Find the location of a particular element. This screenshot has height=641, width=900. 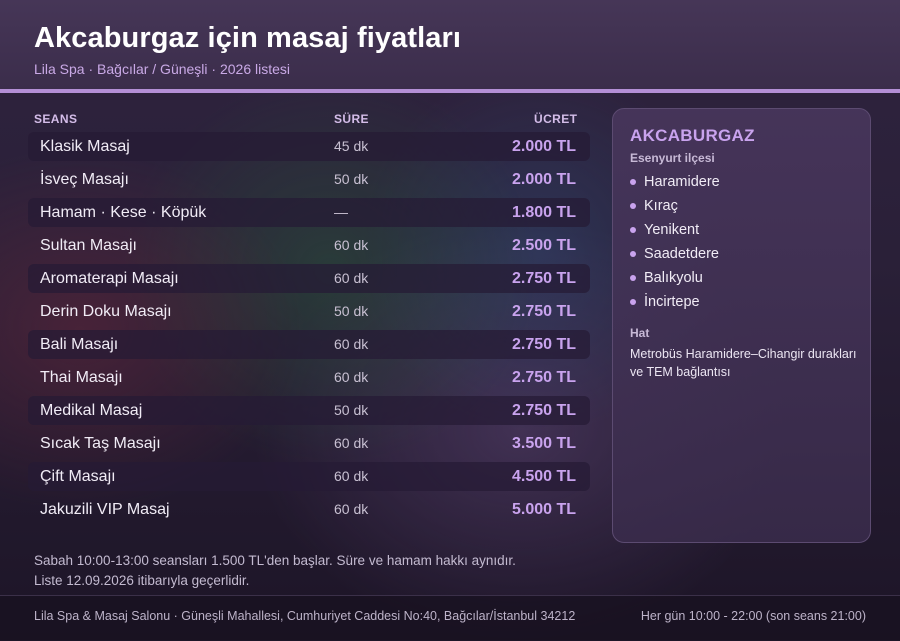

session-name: Aromaterapi Masajı is located at coordinates (109, 278).